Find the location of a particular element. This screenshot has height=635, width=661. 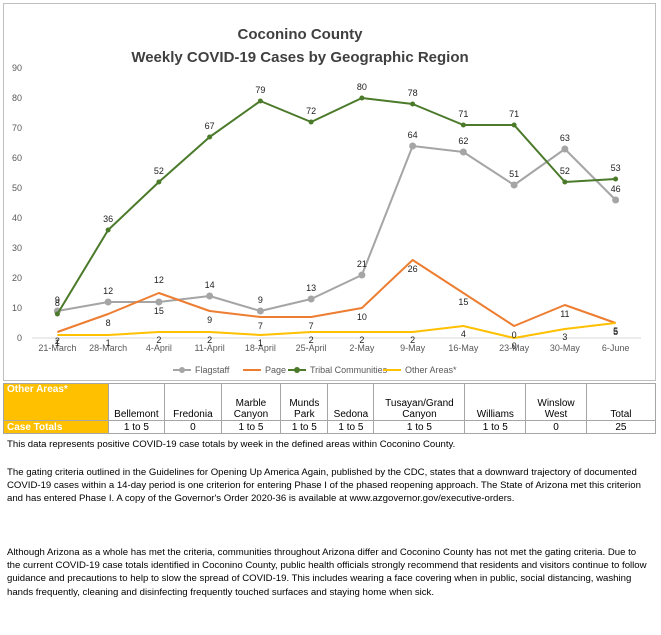

data-label: 79 is located at coordinates (260, 90).